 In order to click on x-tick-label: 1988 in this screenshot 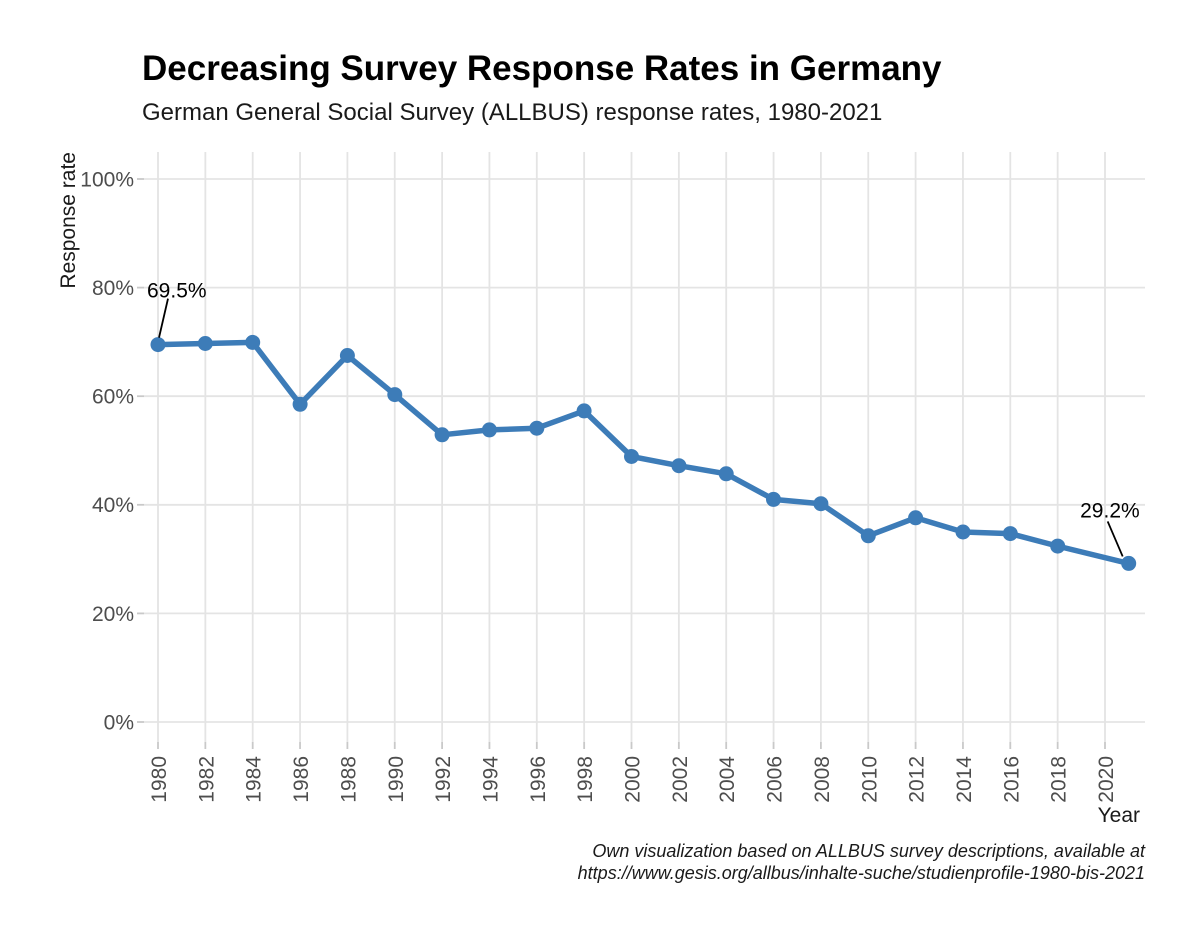, I will do `click(348, 779)`.